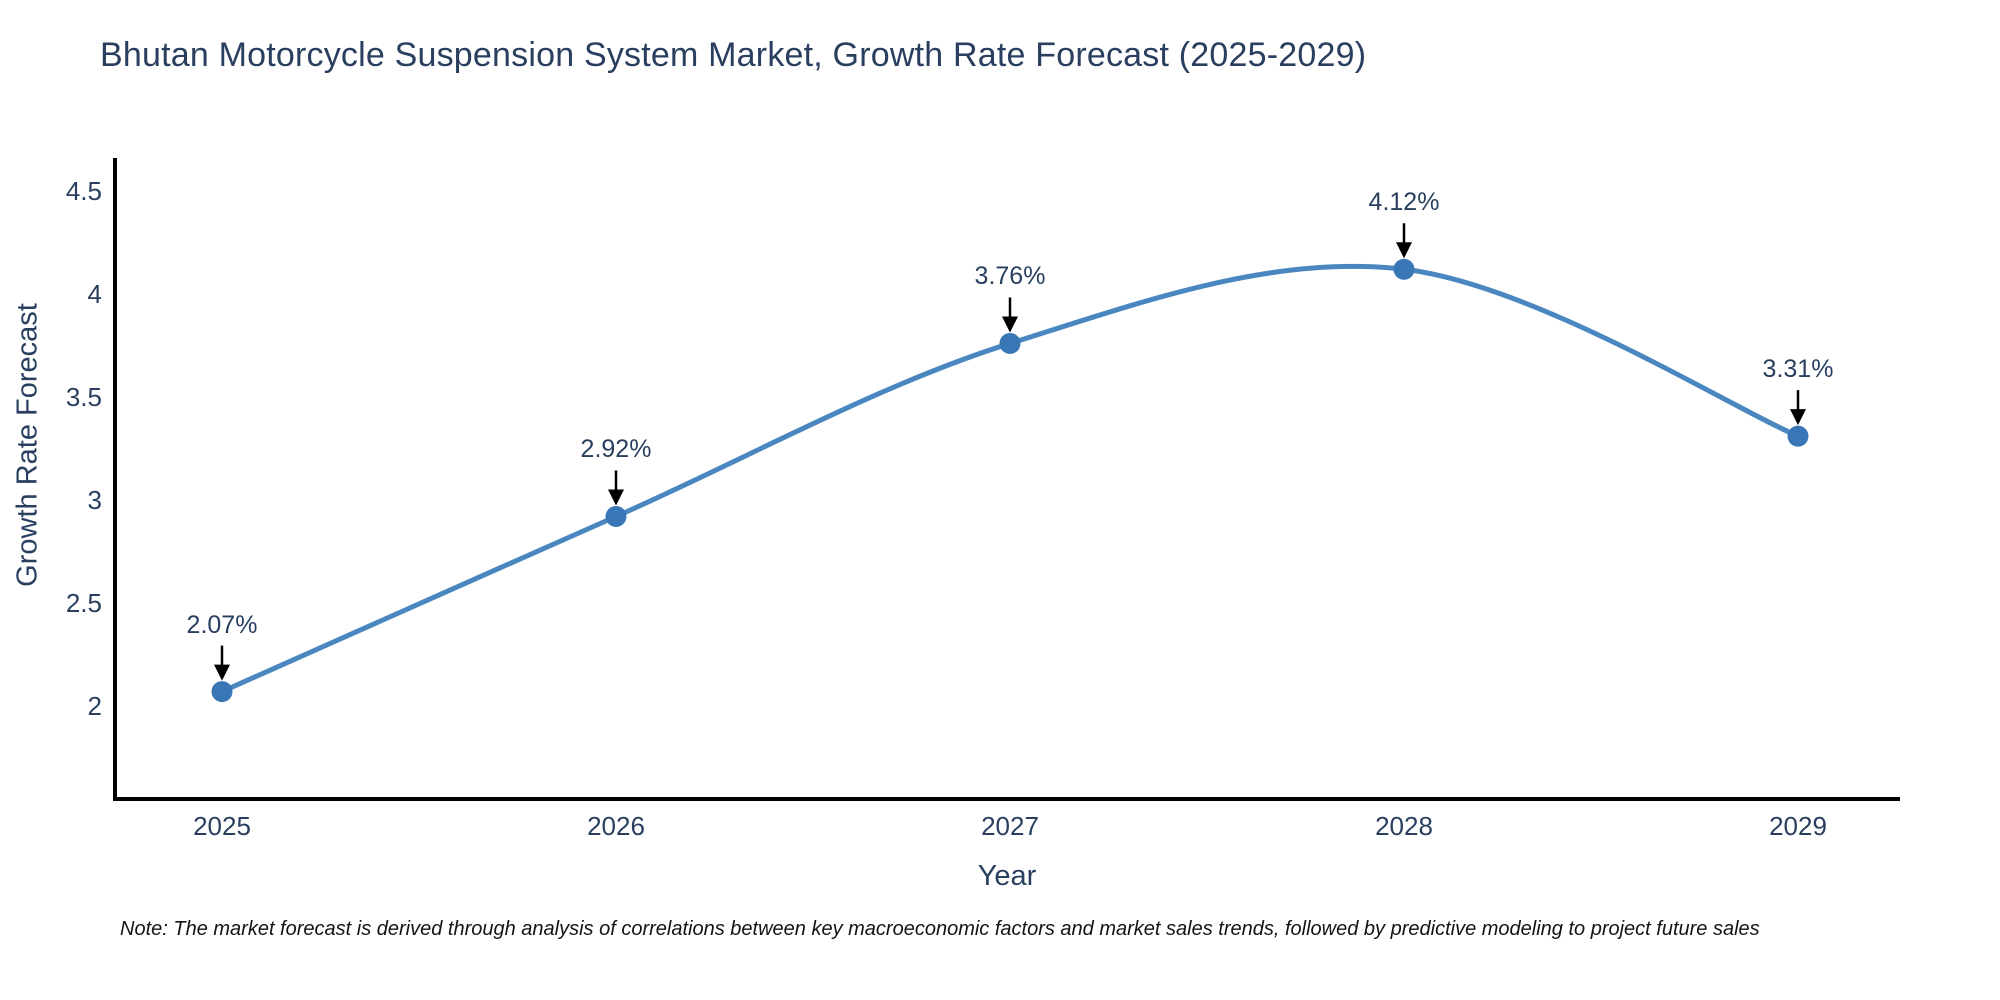 This screenshot has width=2000, height=1000. I want to click on y-tick-label: 3.5, so click(83, 397).